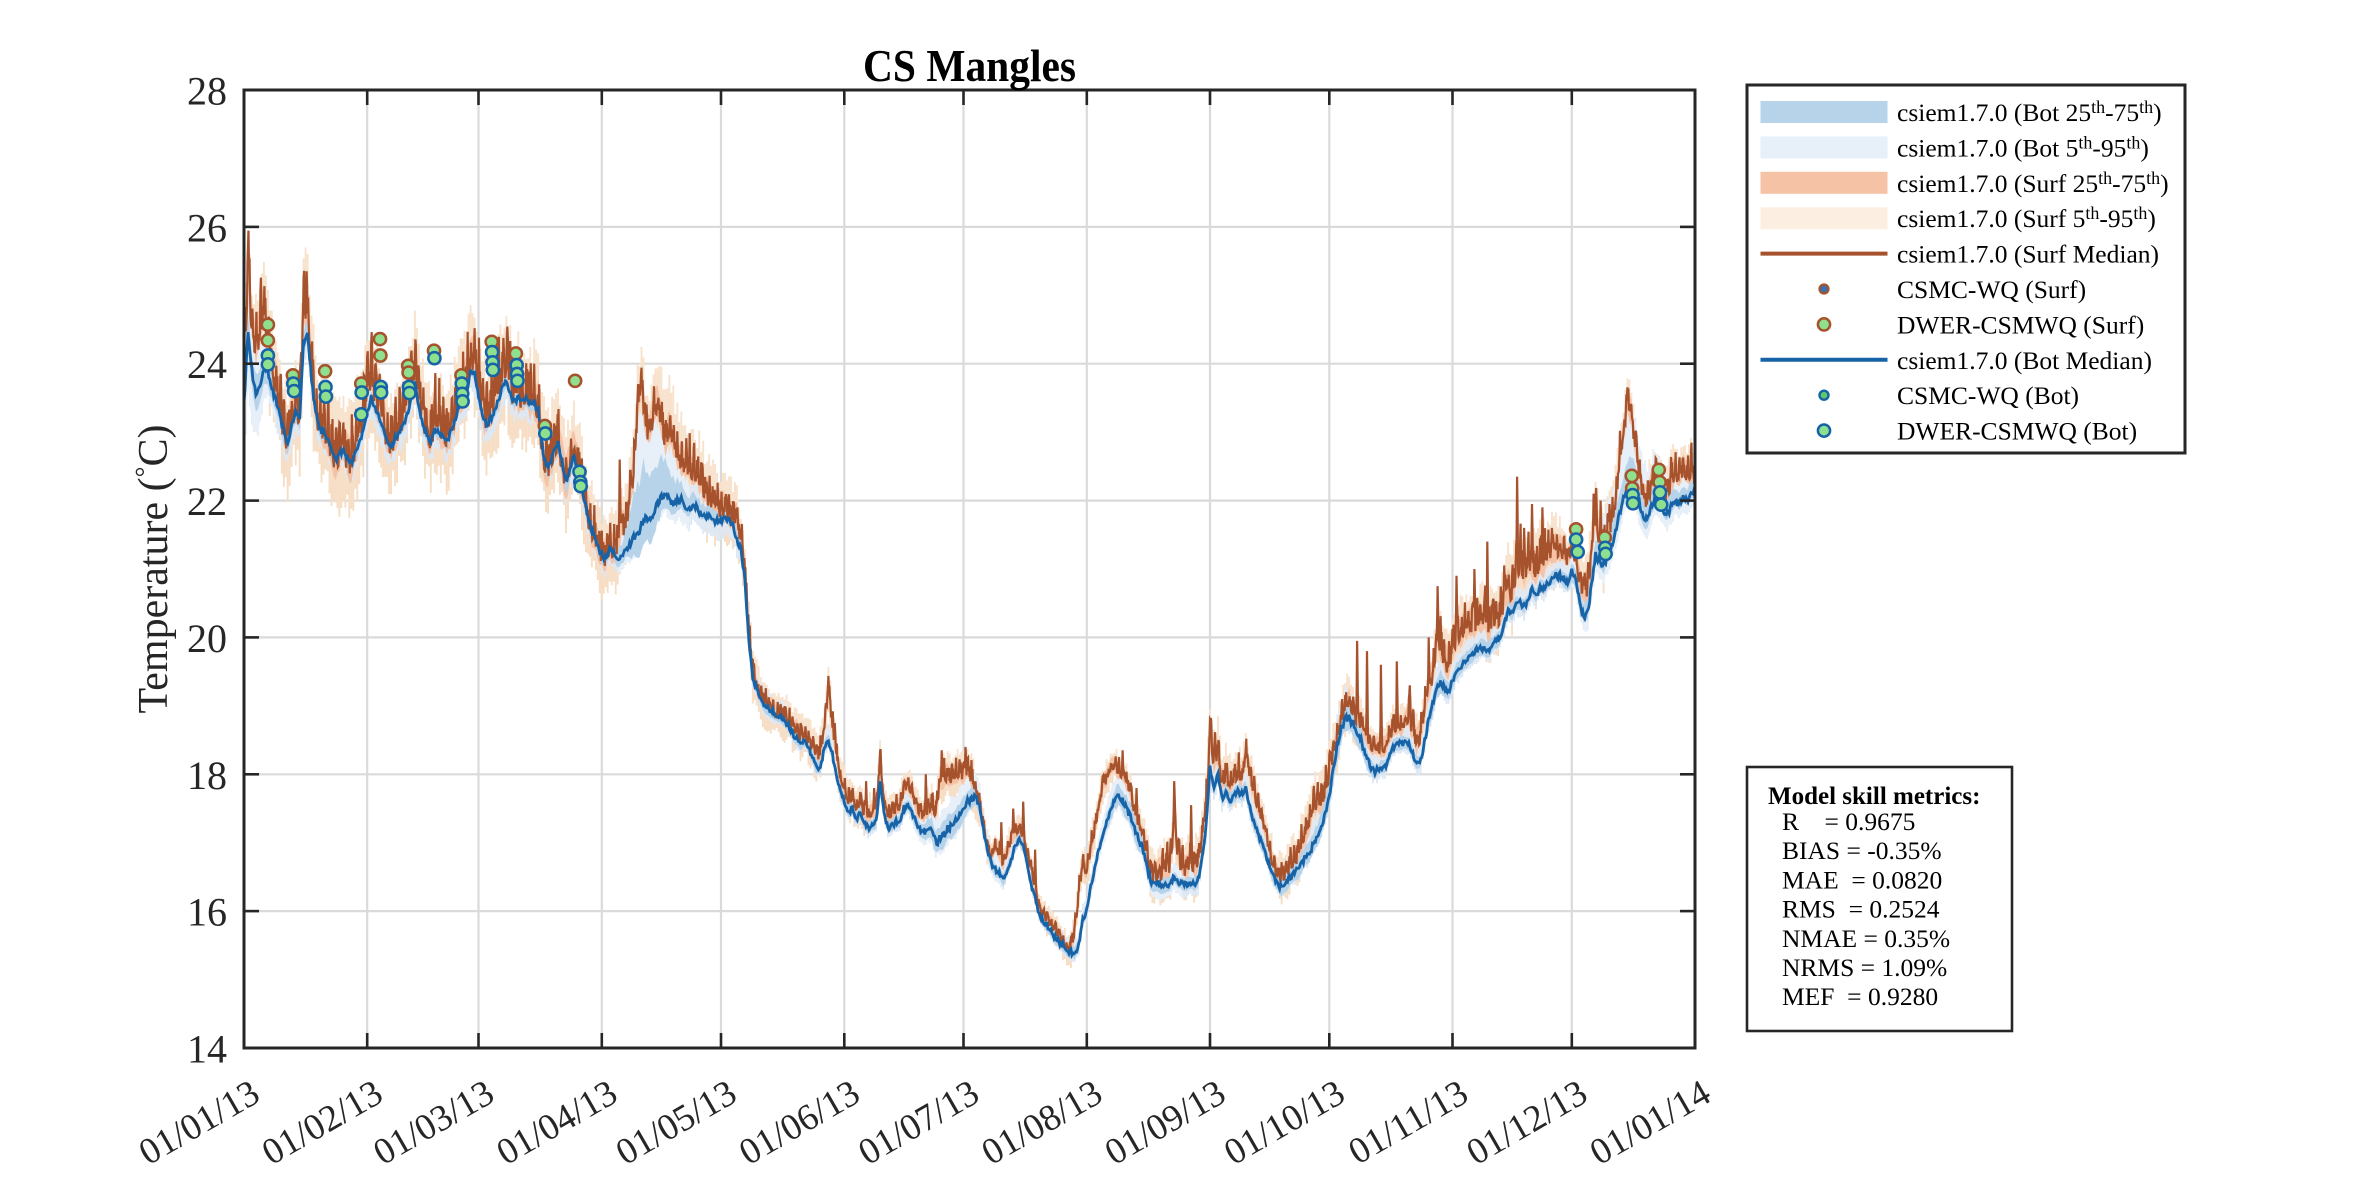 This screenshot has width=2362, height=1181. Describe the element at coordinates (2029, 112) in the screenshot. I see `svg-text: csiem1.7.0 (Bot 25th​-75th​)` at that location.